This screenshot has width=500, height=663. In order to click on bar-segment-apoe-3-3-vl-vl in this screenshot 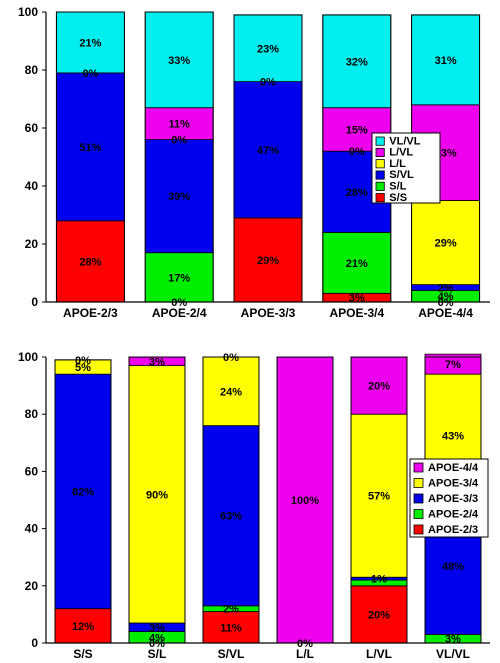, I will do `click(268, 48)`.